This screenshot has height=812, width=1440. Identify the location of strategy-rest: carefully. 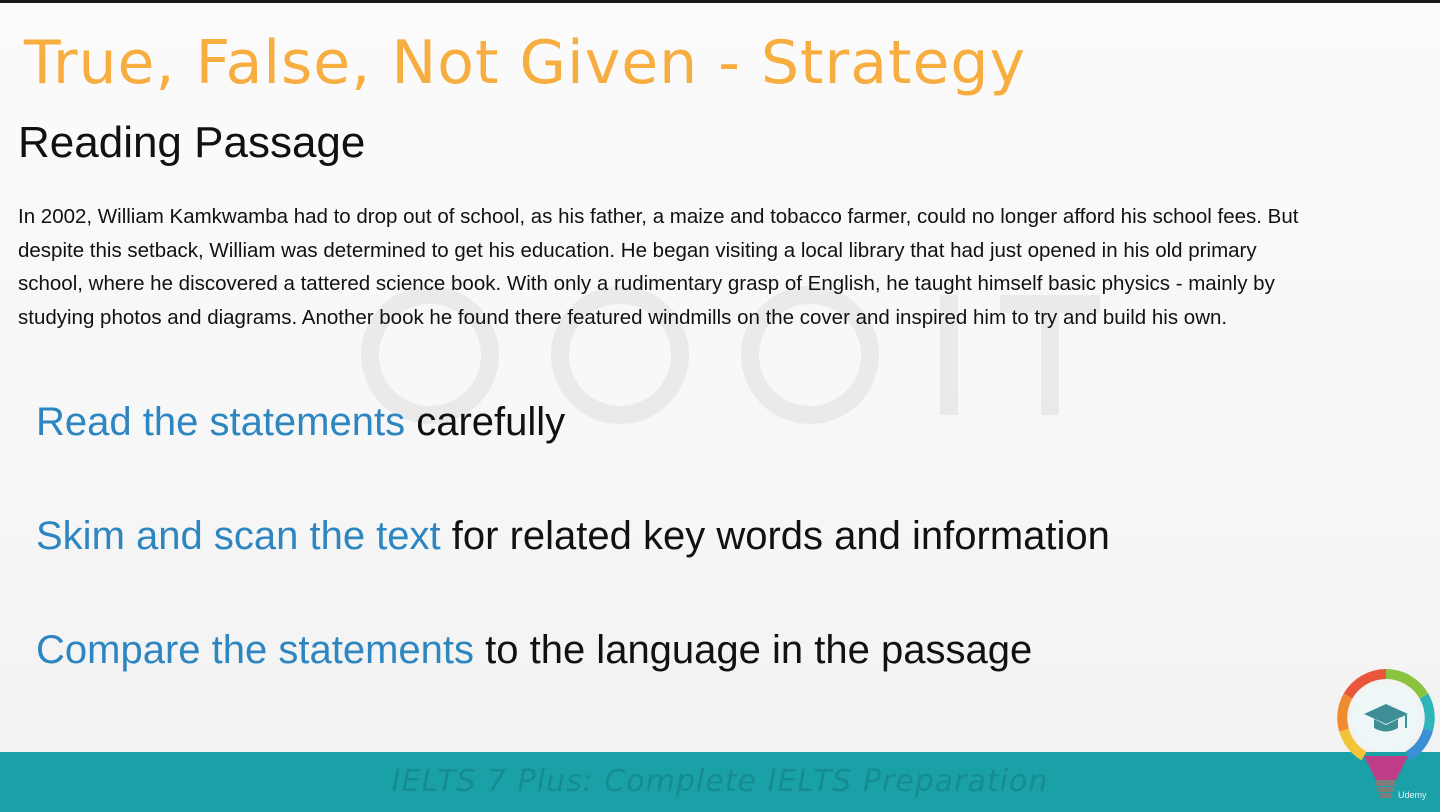
(485, 422).